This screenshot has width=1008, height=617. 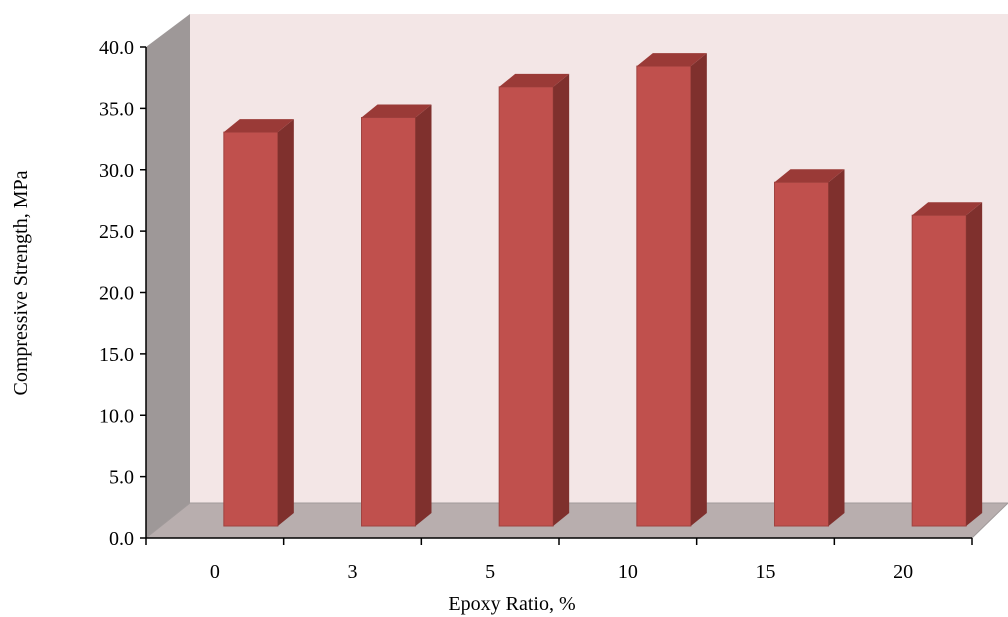 I want to click on y-tick-label: 25.0, so click(x=116, y=232).